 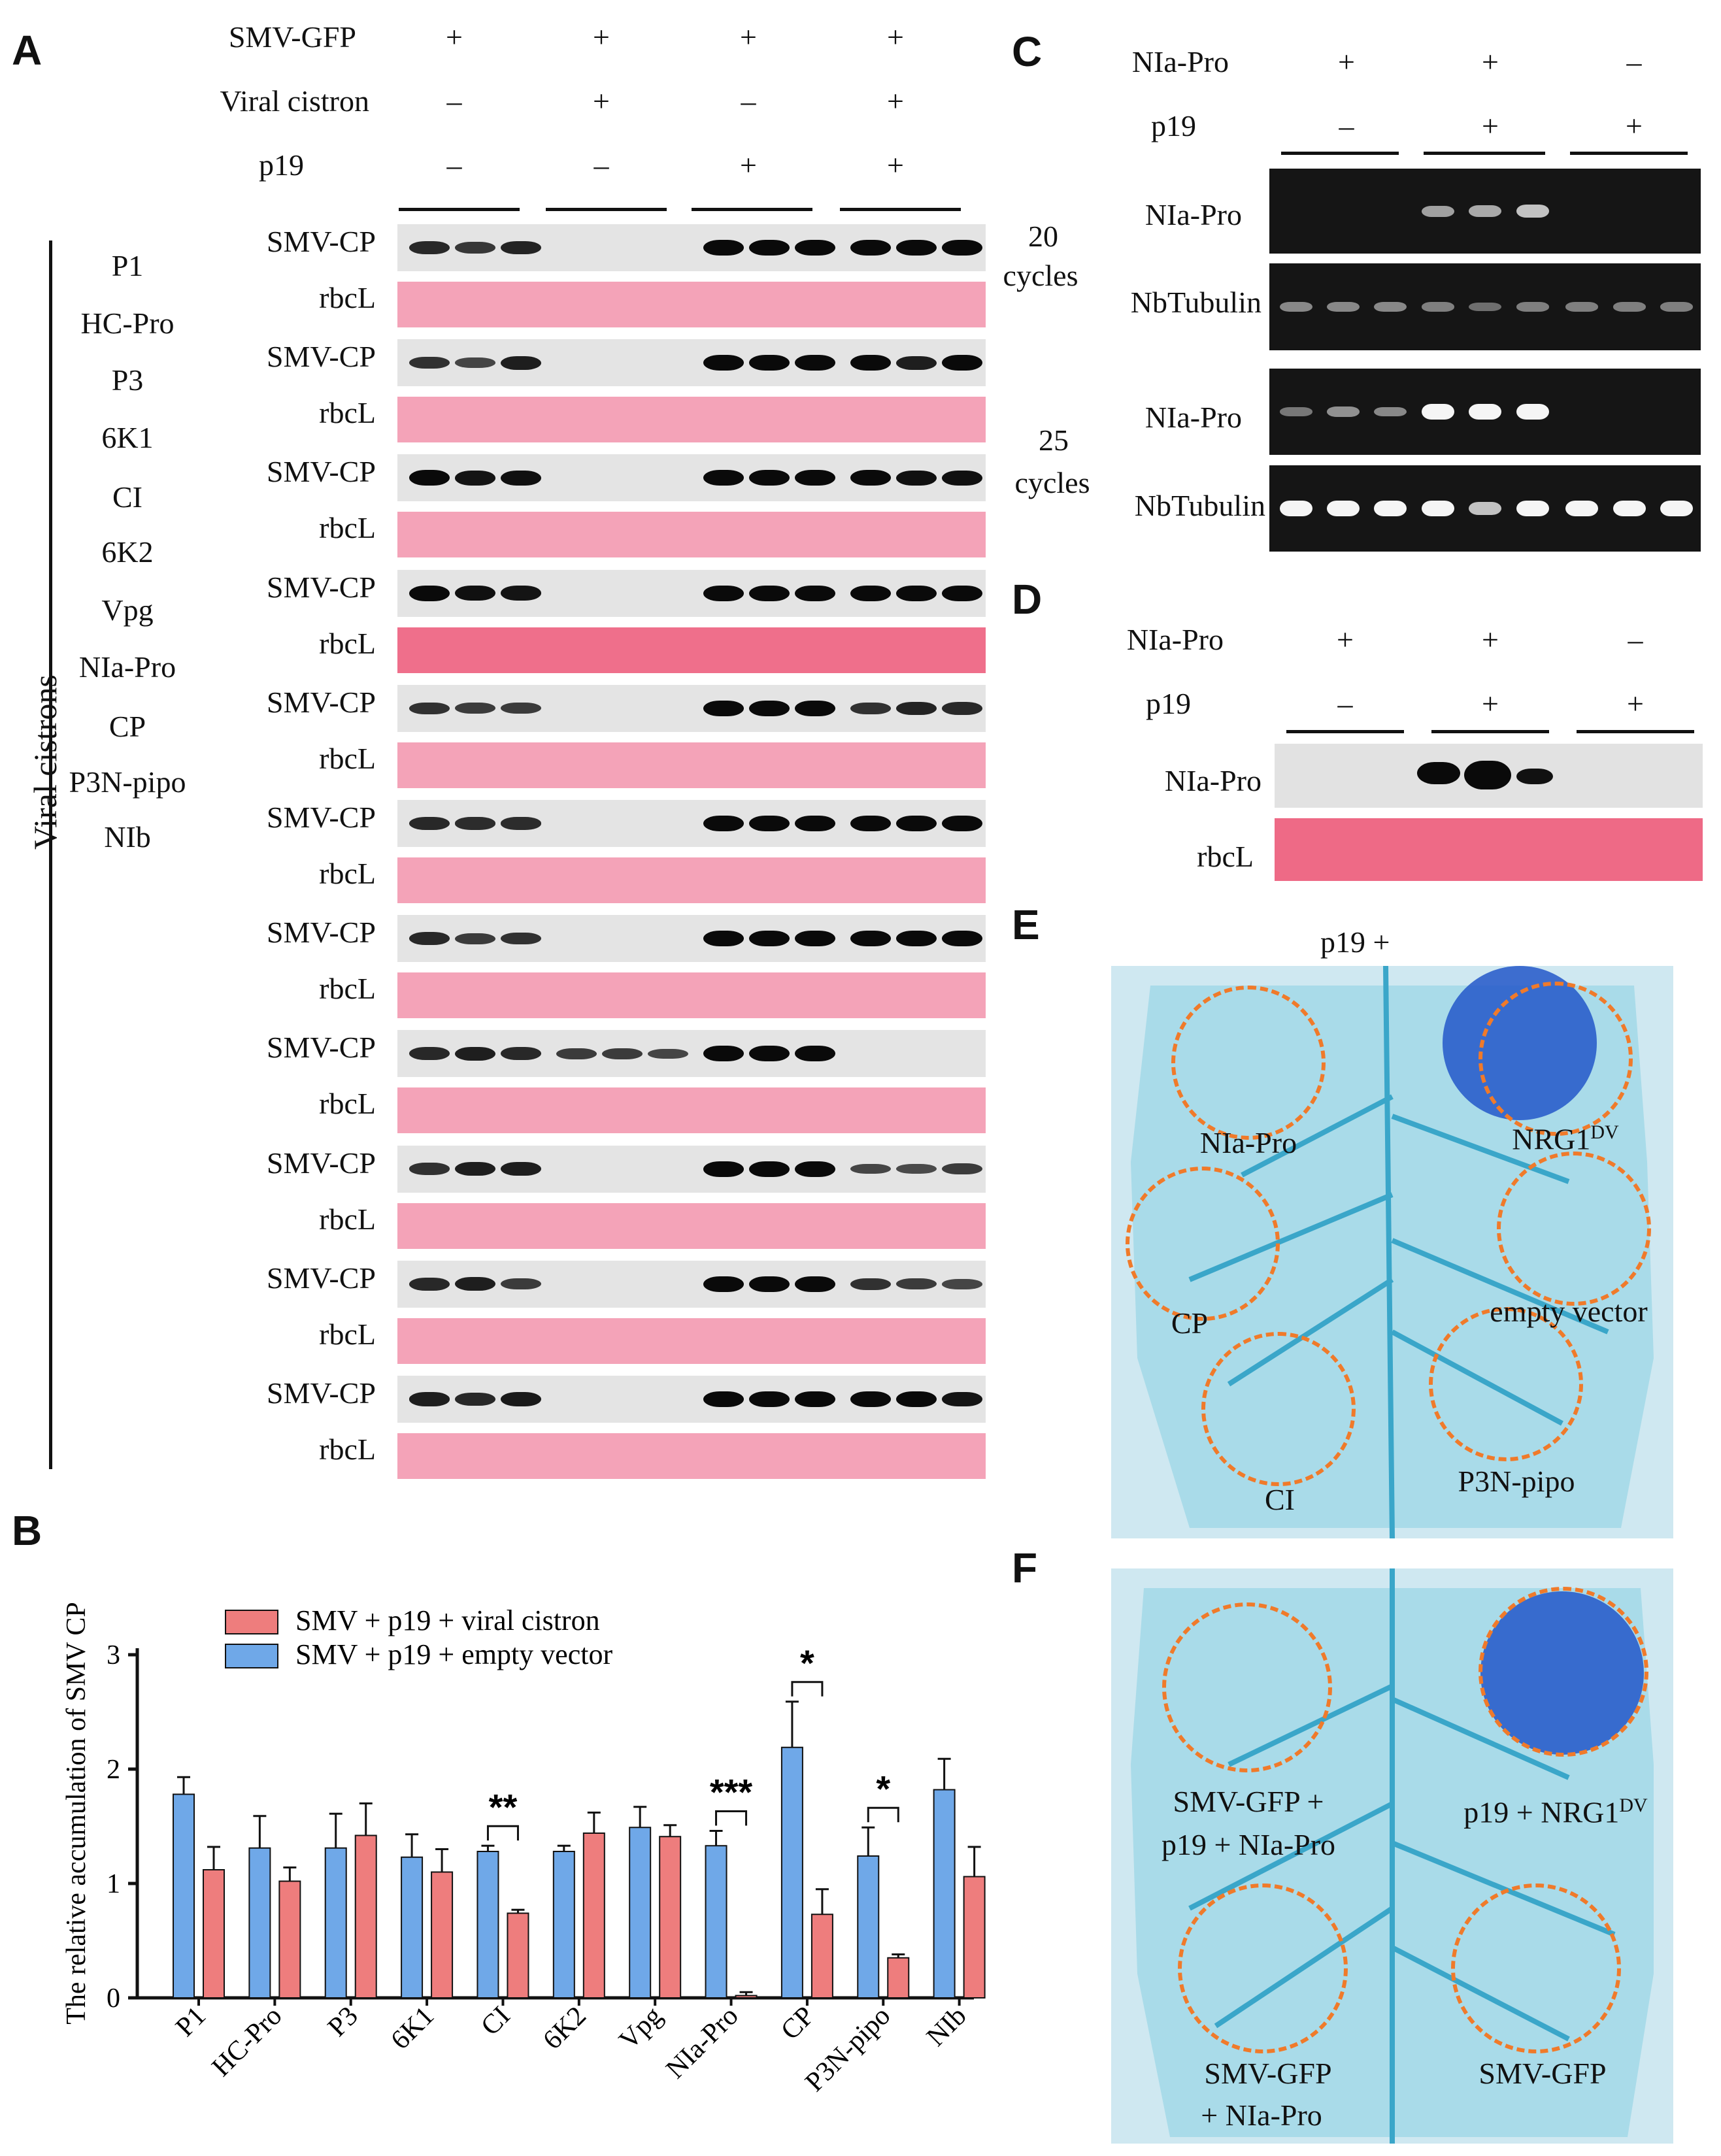 What do you see at coordinates (447, 1620) in the screenshot?
I see `legend-label: SMV + p19 + viral cistron` at bounding box center [447, 1620].